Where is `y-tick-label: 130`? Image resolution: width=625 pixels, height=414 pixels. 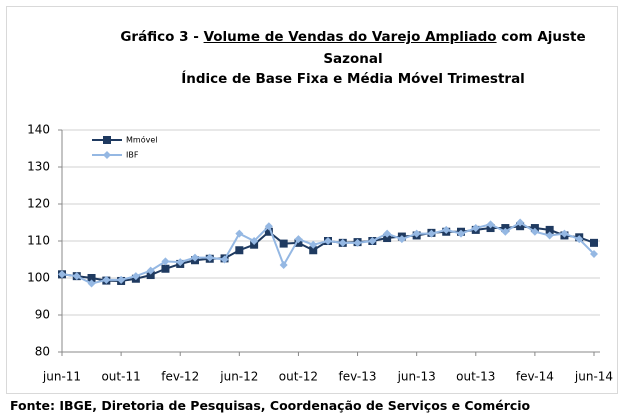 y-tick-label: 130 is located at coordinates (38, 167).